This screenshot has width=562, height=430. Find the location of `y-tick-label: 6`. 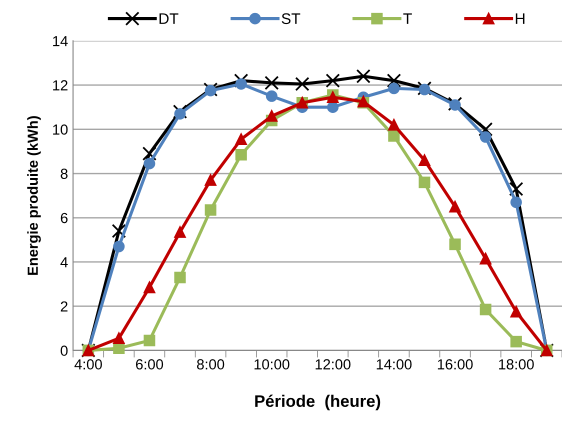

y-tick-label: 6 is located at coordinates (64, 218).